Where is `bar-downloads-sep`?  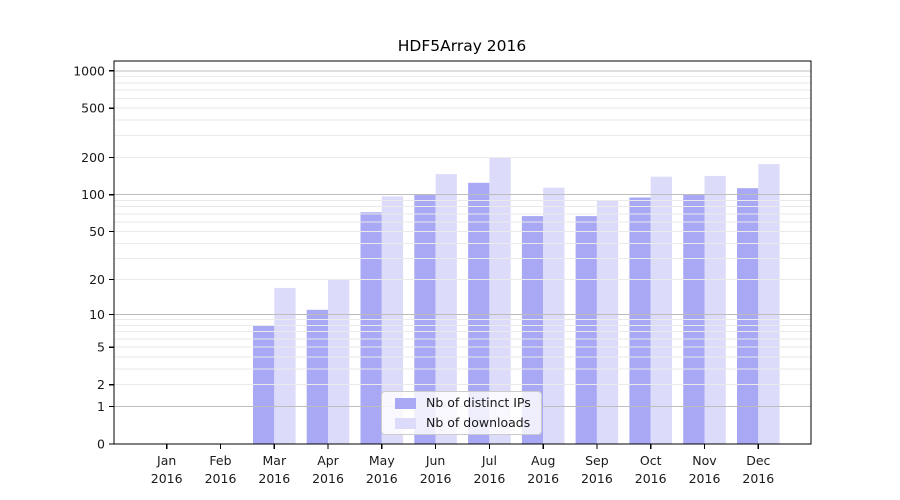
bar-downloads-sep is located at coordinates (607, 322).